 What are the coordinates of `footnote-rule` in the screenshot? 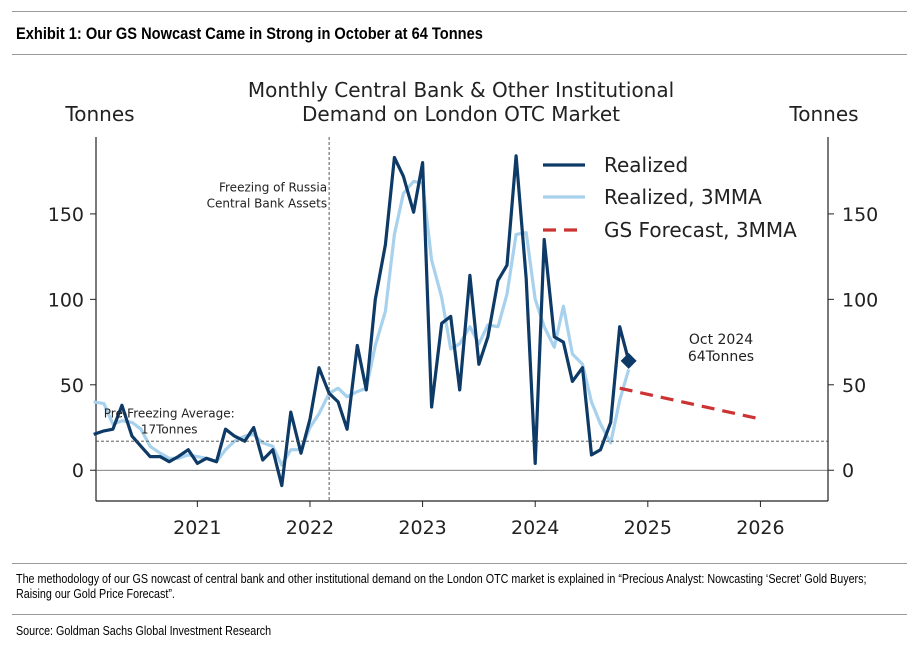 It's located at (459, 614).